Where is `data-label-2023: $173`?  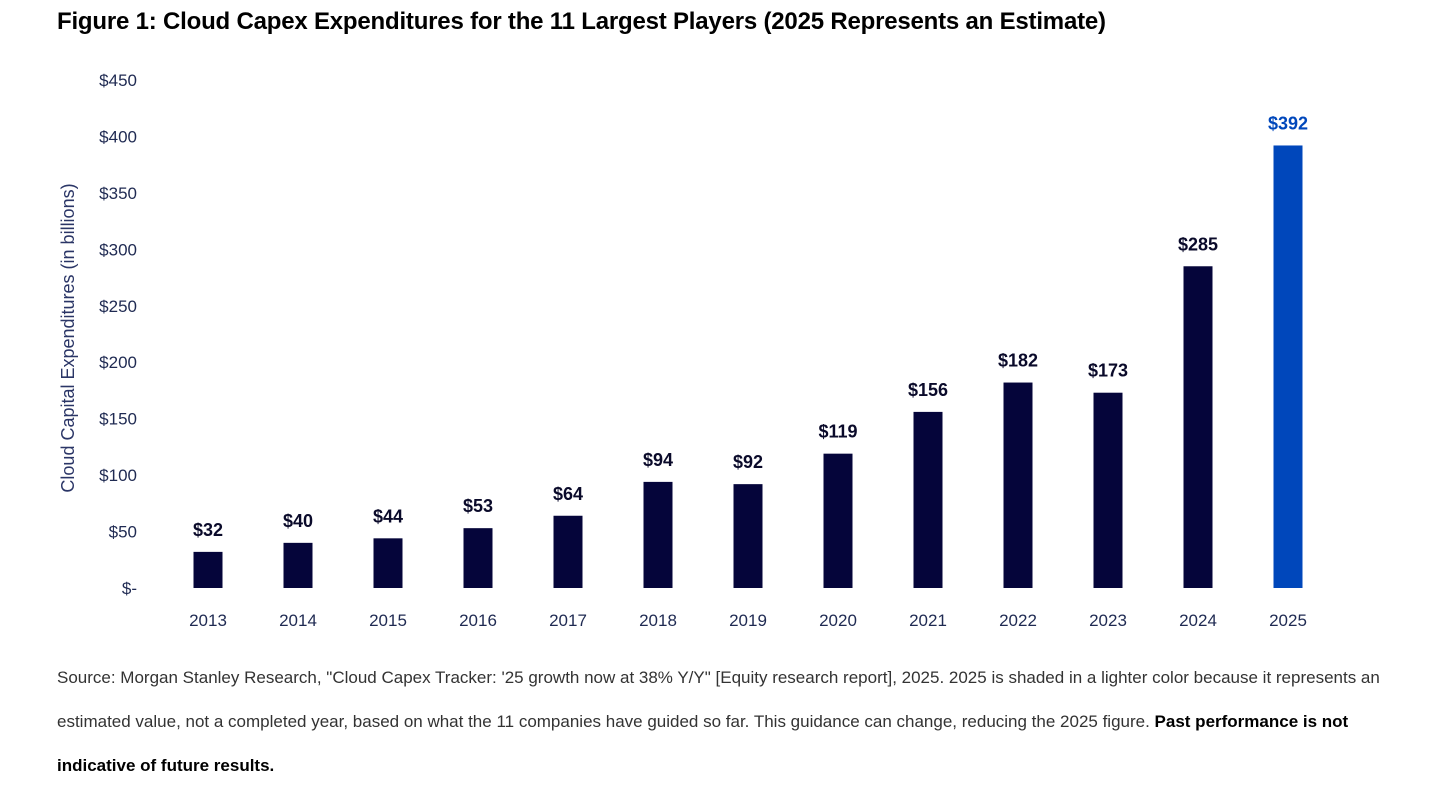 data-label-2023: $173 is located at coordinates (1108, 371).